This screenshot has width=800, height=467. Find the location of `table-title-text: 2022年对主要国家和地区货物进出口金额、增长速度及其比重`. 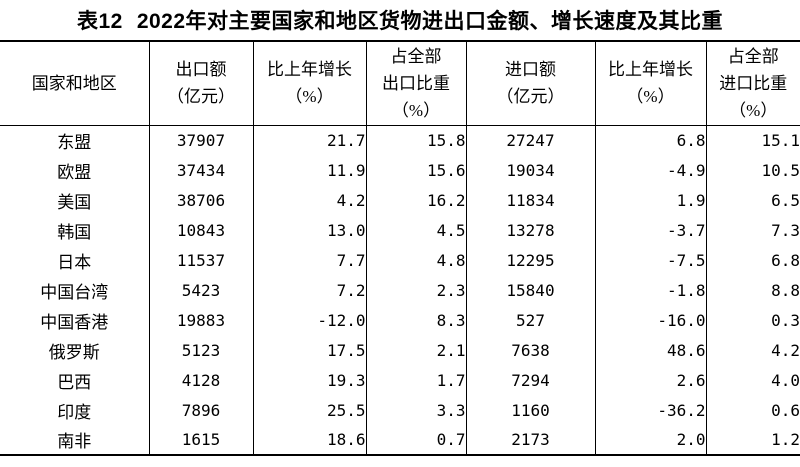

table-title-text: 2022年对主要国家和地区货物进出口金额、增长速度及其比重 is located at coordinates (430, 21).